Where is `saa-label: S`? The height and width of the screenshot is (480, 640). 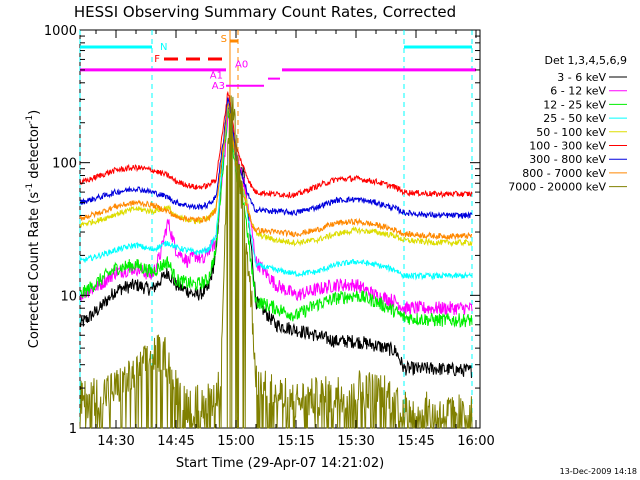 saa-label: S is located at coordinates (224, 39).